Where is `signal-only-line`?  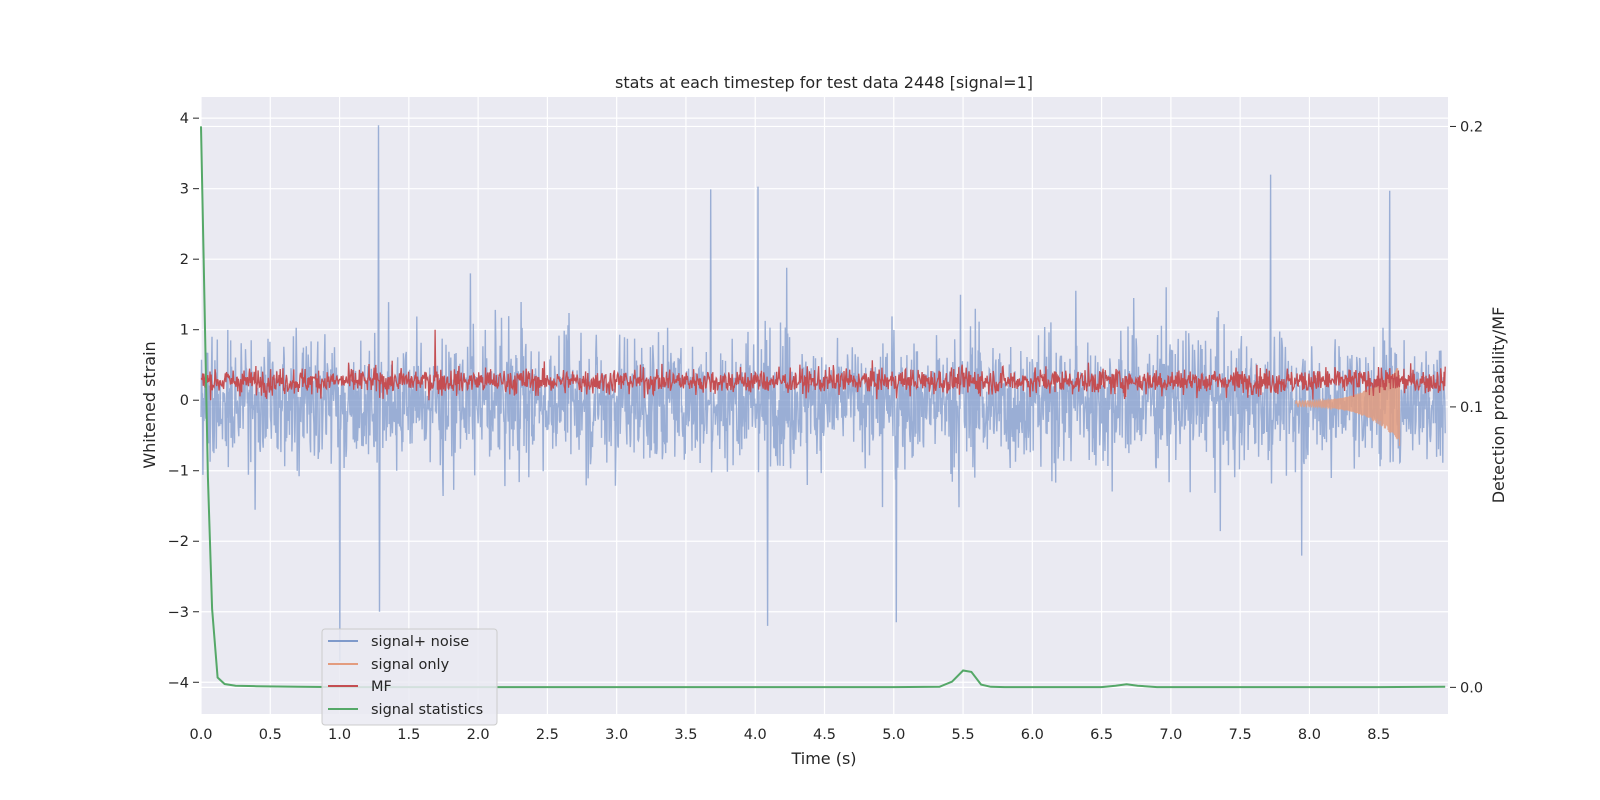
signal-only-line is located at coordinates (1347, 407).